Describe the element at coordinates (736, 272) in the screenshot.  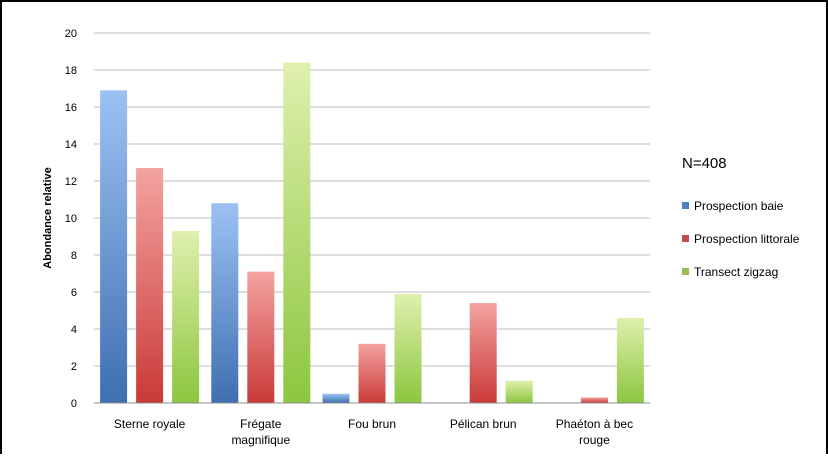
I see `legend-label: Transect zigzag` at that location.